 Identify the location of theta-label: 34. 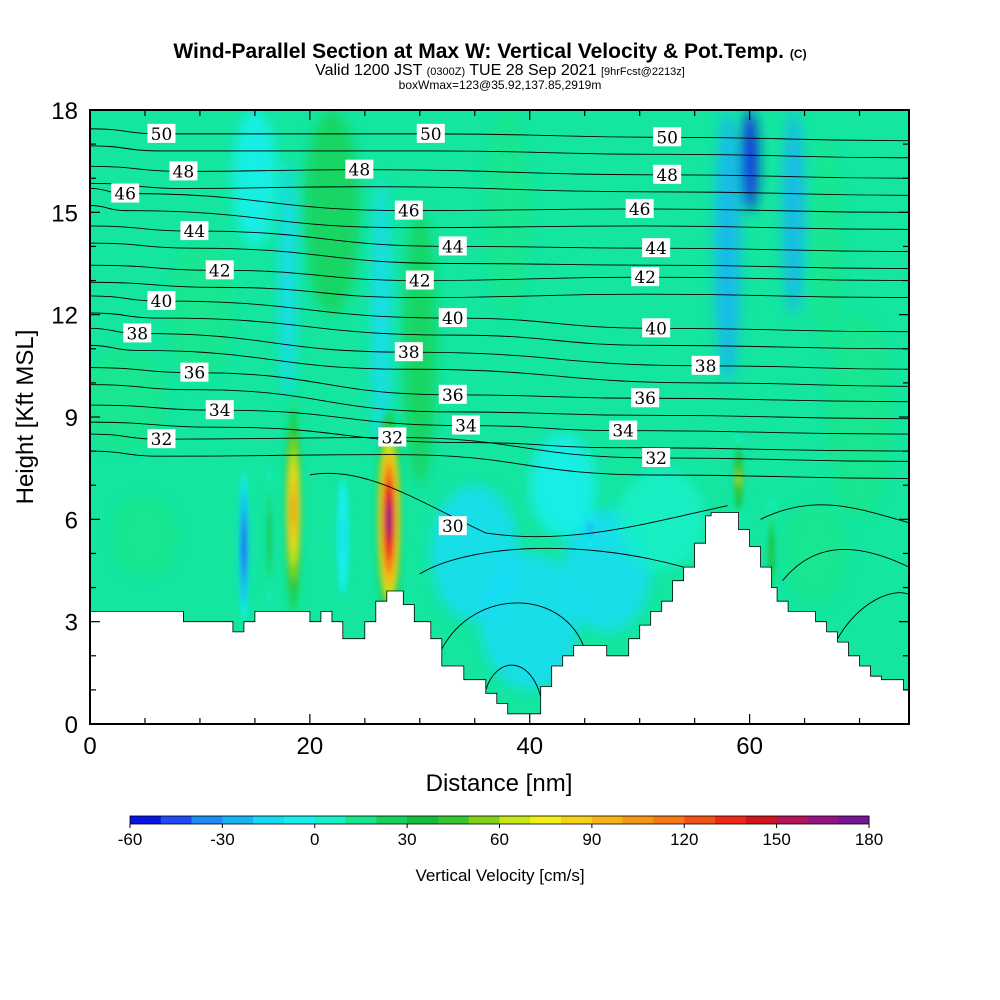
(465, 426).